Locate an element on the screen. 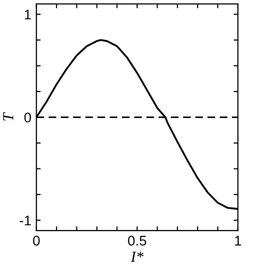 This screenshot has width=260, height=265. y-tick-label: 1 is located at coordinates (27, 15).